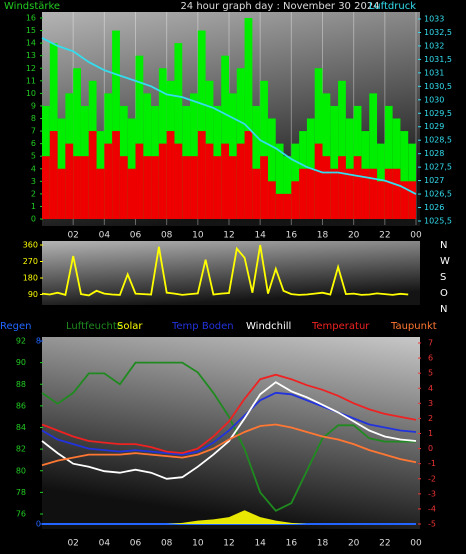 The image size is (466, 554). Describe the element at coordinates (33, 131) in the screenshot. I see `y-tick-label: 7` at that location.